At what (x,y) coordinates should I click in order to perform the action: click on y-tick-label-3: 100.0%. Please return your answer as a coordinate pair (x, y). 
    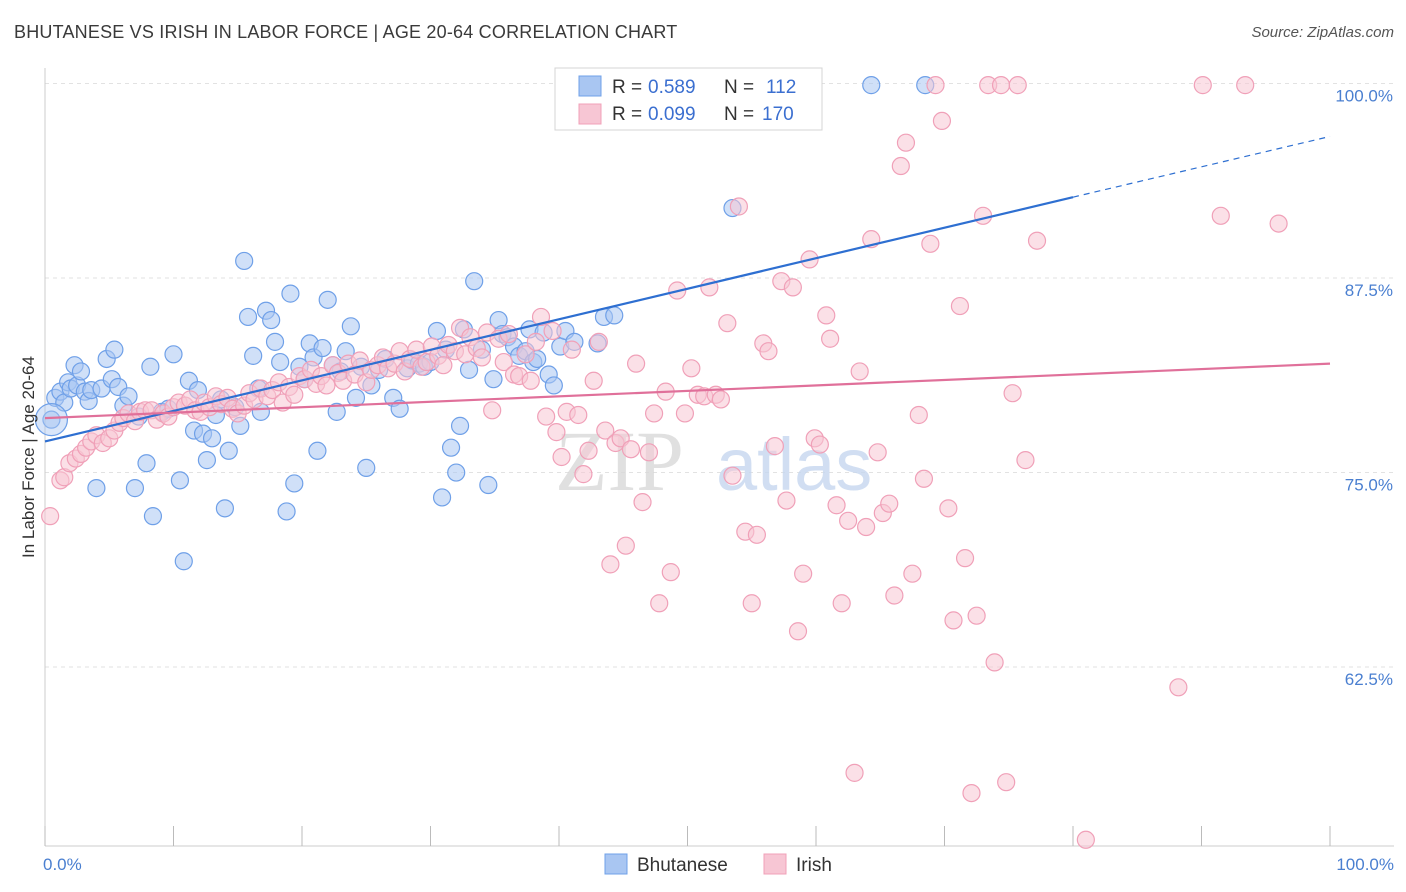
    Looking at the image, I should click on (1364, 96).